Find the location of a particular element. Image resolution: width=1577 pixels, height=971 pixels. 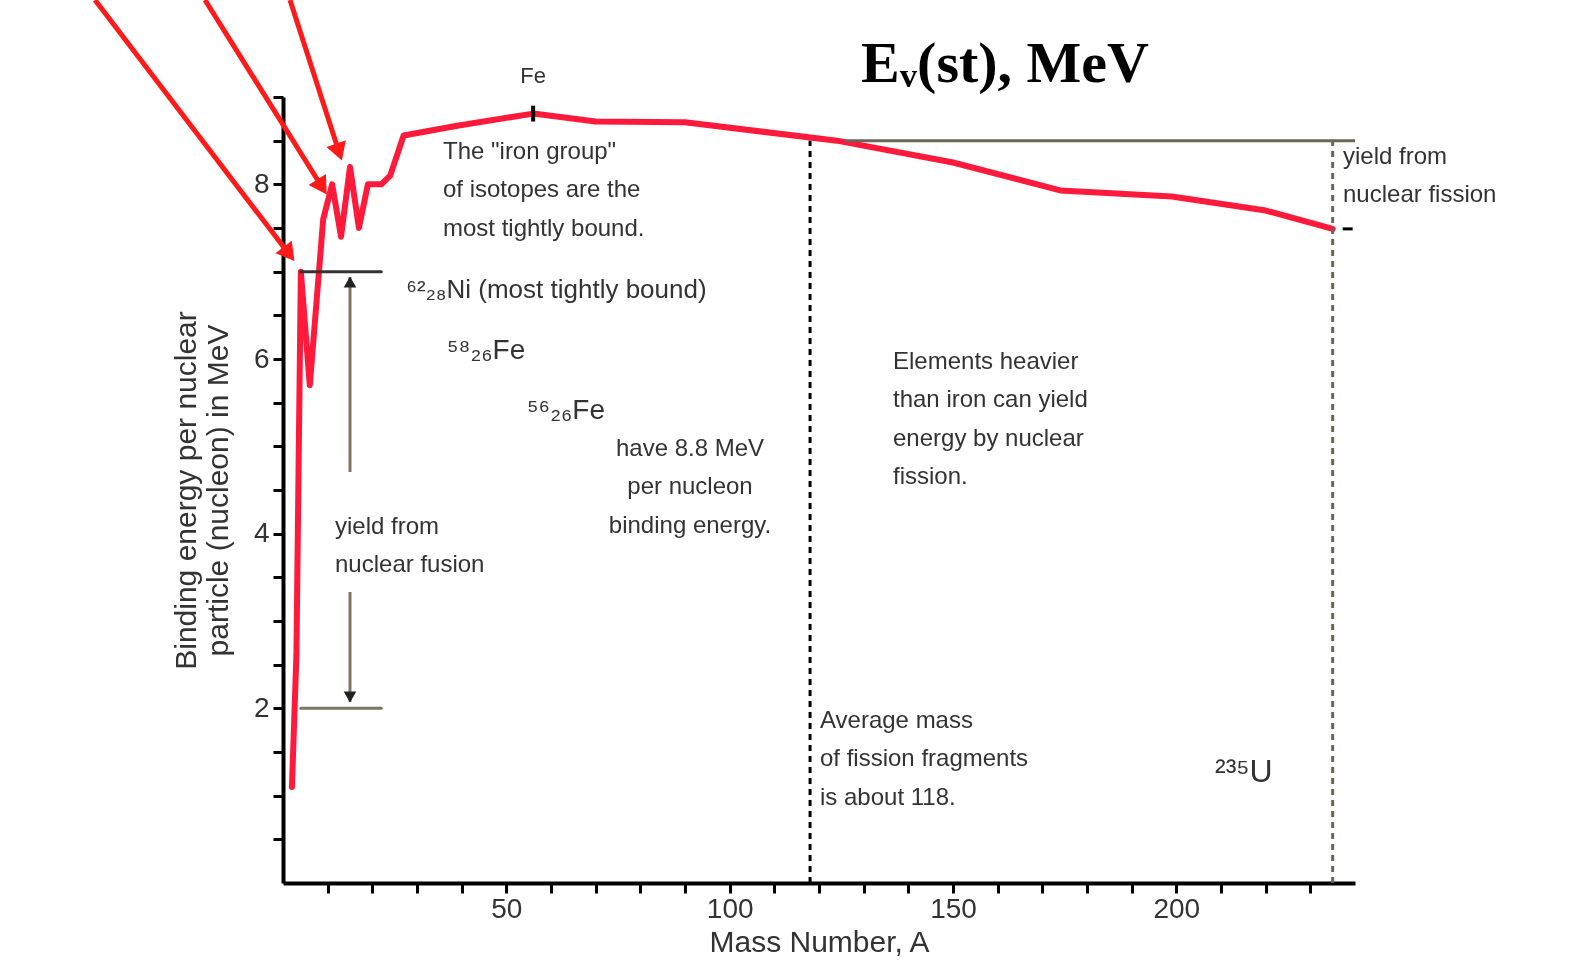

annotation: ²³⁵U is located at coordinates (1244, 771).